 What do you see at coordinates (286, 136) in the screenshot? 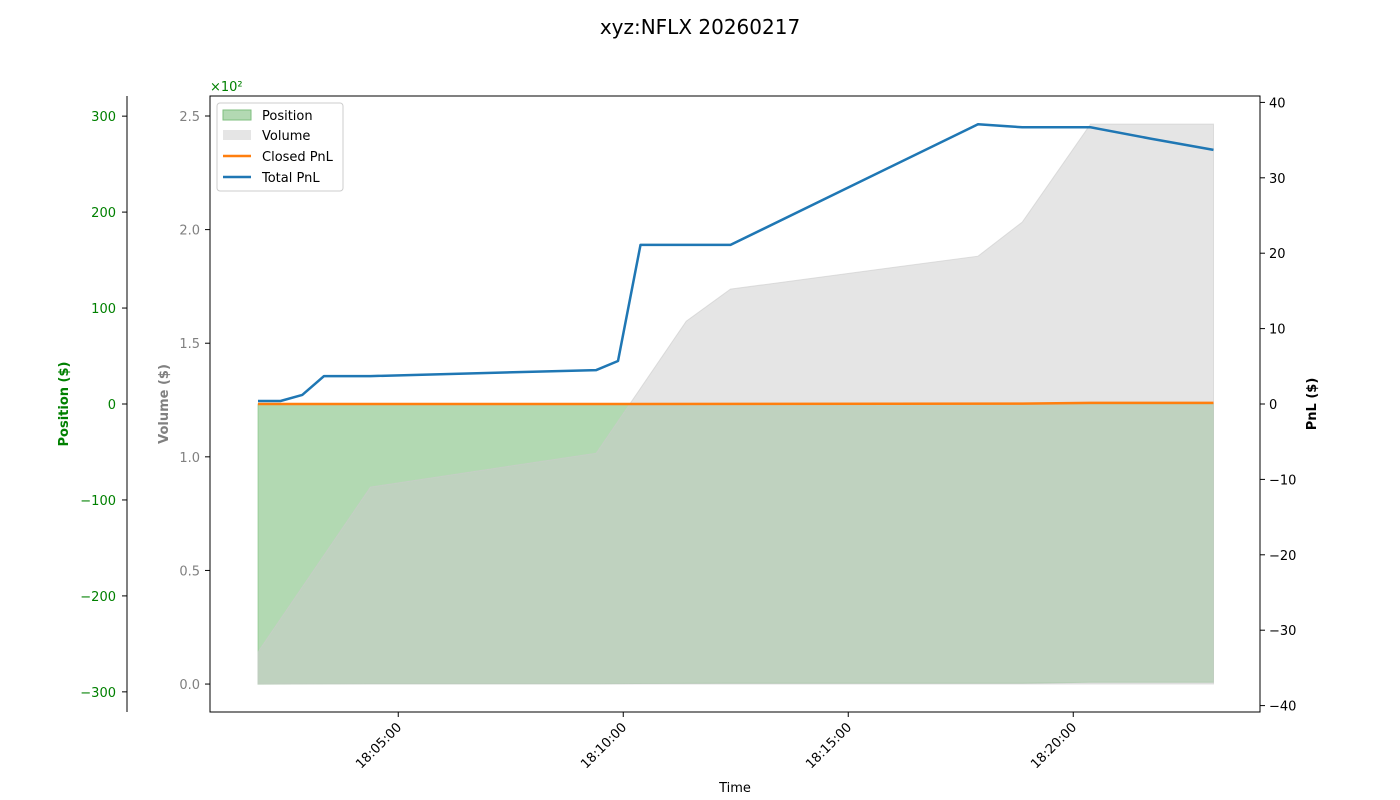
I see `legend-label-volume: Volume` at bounding box center [286, 136].